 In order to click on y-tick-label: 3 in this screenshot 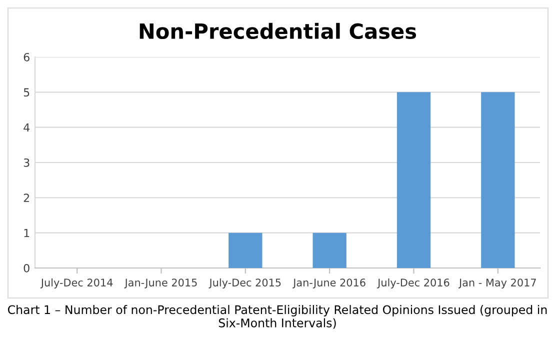, I will do `click(27, 162)`.